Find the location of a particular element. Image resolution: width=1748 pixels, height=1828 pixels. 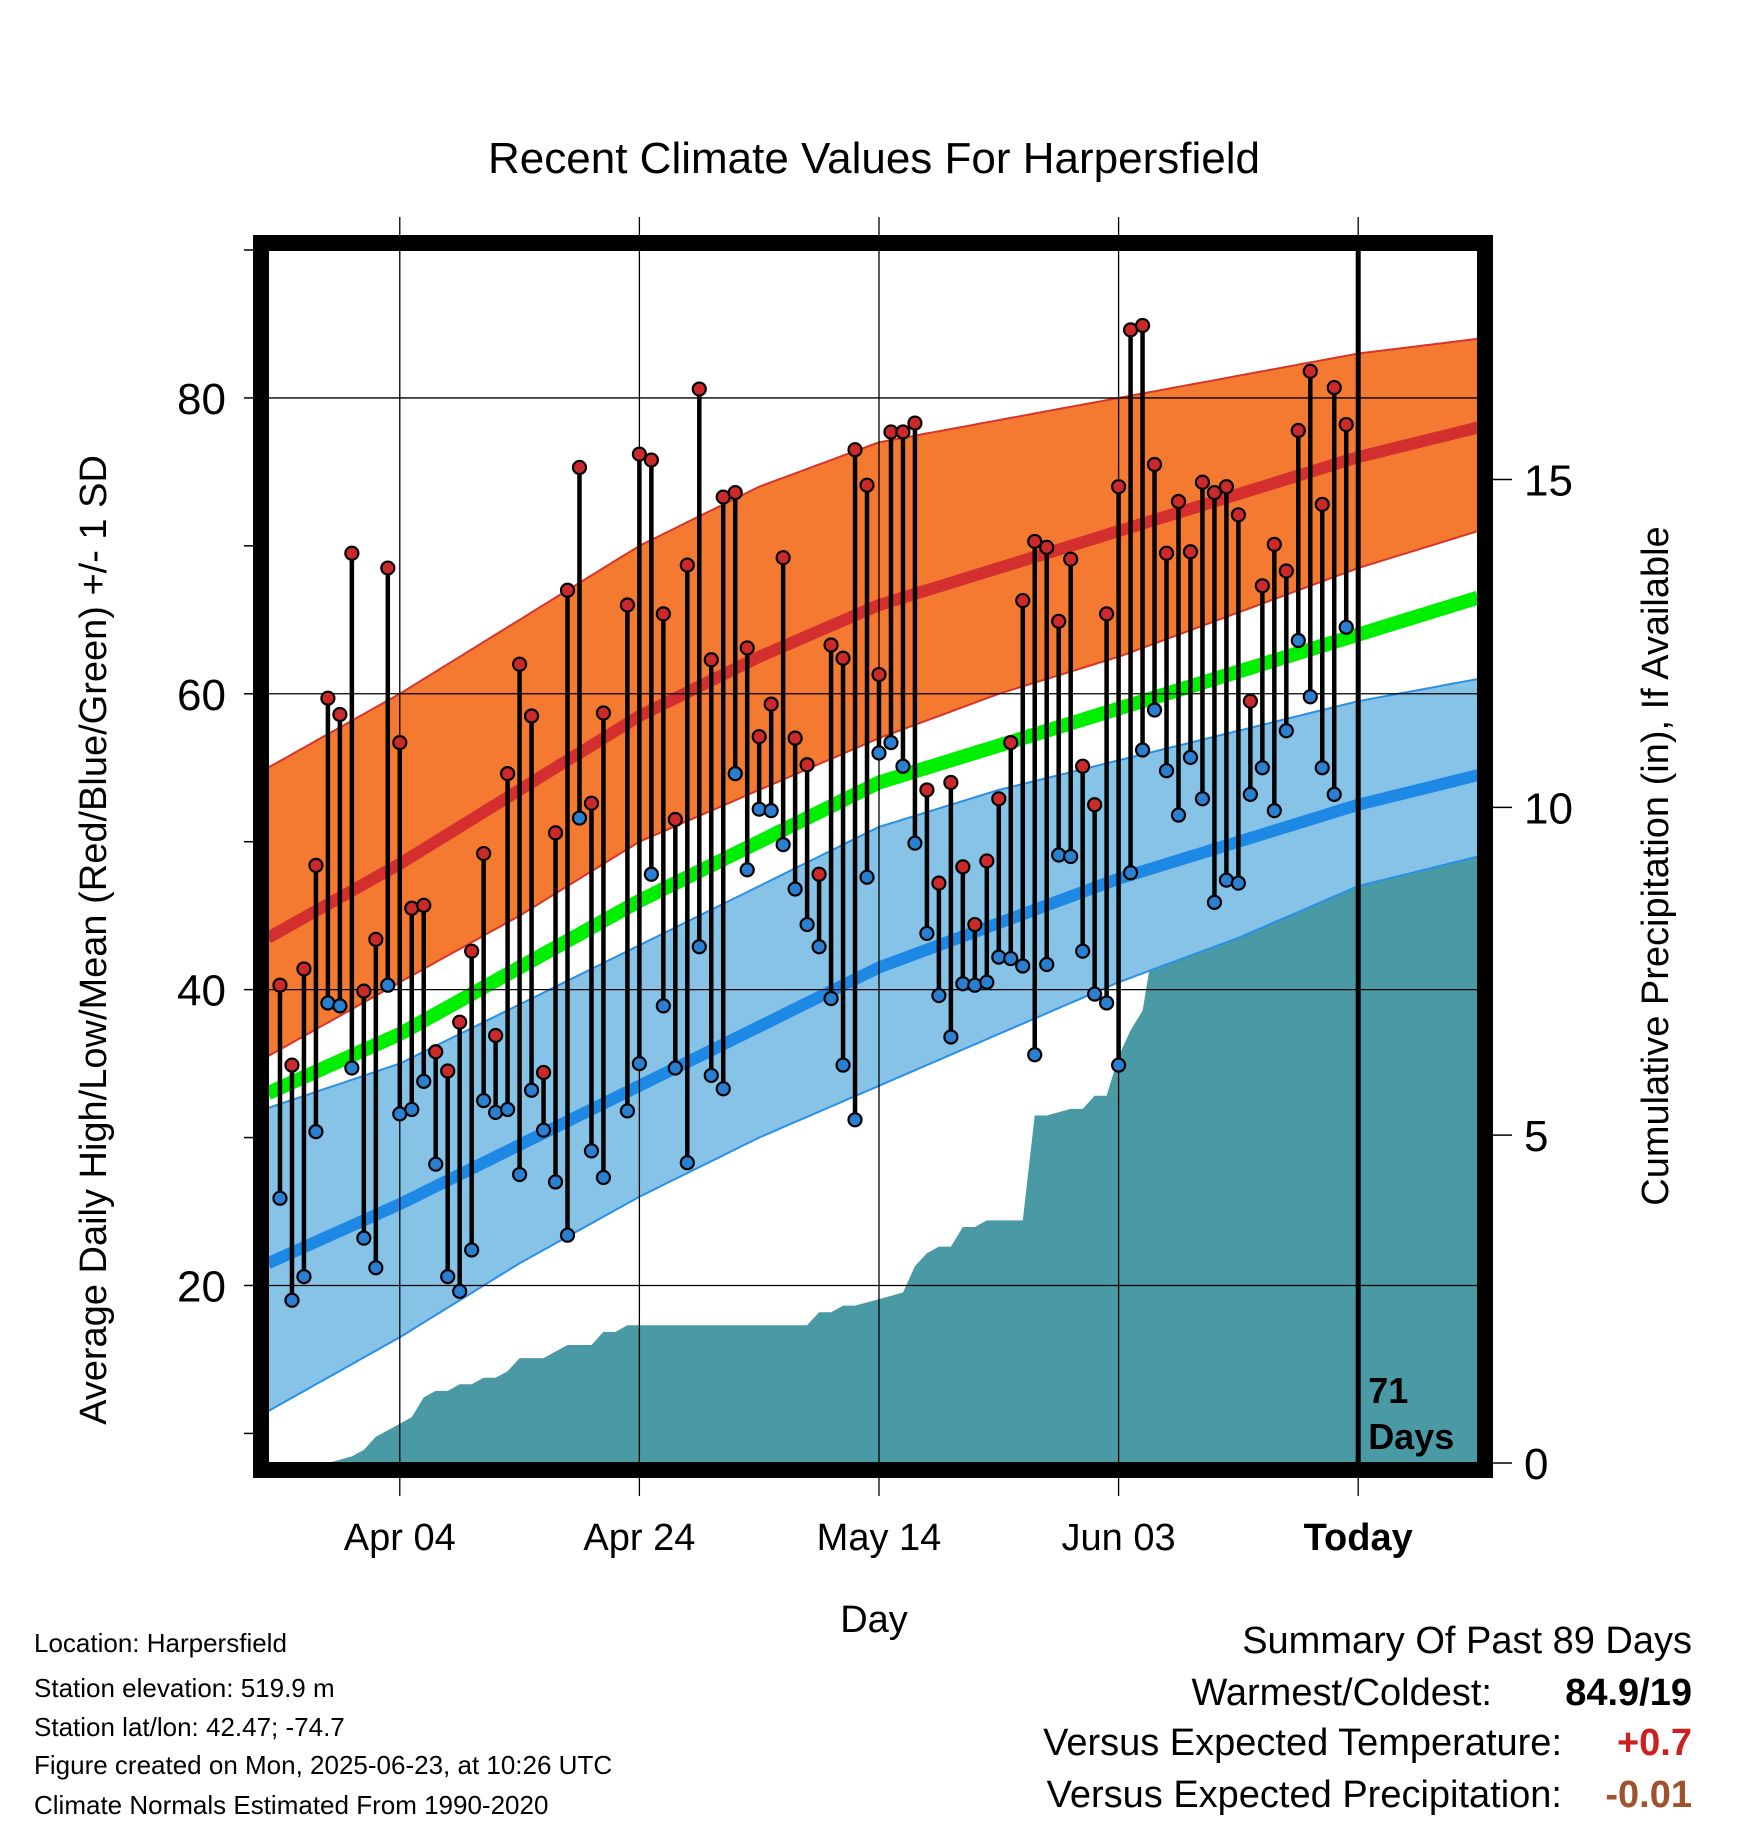

x-tick-label: Jun 03 is located at coordinates (1119, 1538).